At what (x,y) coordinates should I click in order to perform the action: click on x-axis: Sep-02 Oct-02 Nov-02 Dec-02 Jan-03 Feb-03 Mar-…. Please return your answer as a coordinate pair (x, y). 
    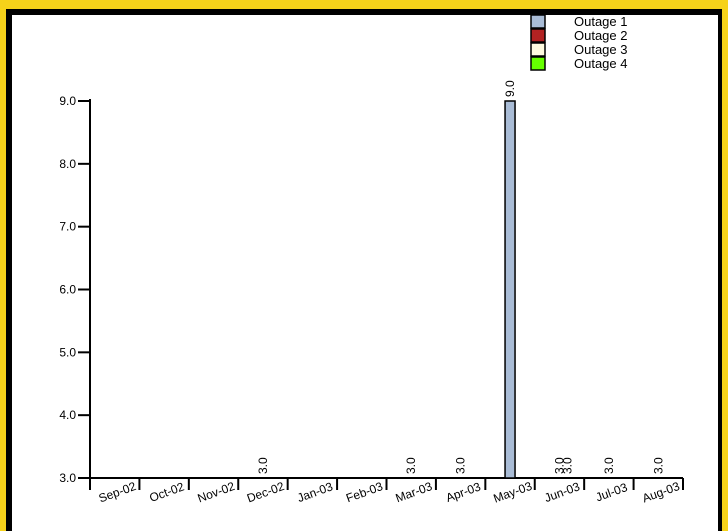
    Looking at the image, I should click on (386, 491).